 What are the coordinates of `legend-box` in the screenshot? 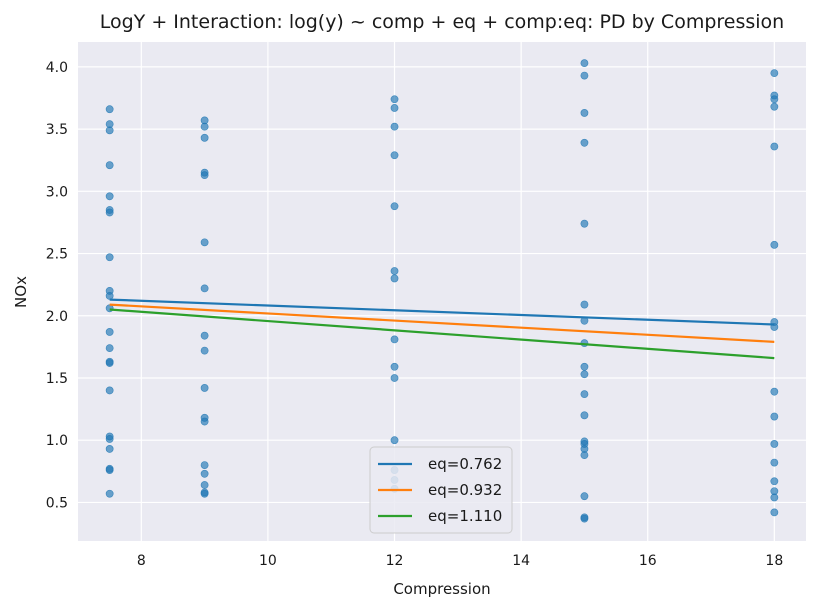 It's located at (441, 490).